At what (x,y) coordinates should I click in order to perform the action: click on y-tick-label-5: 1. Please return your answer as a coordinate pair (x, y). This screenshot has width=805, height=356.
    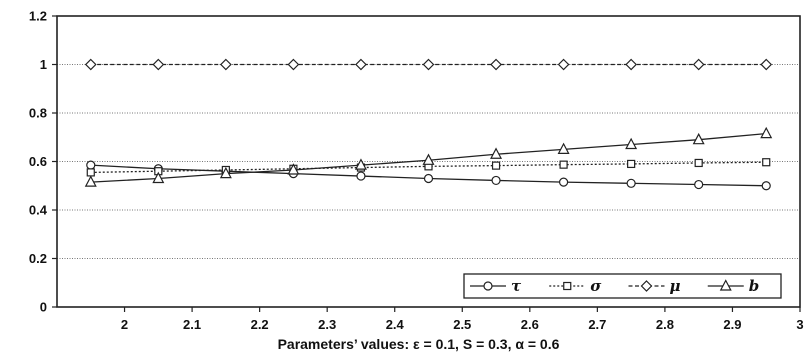
    Looking at the image, I should click on (43, 64).